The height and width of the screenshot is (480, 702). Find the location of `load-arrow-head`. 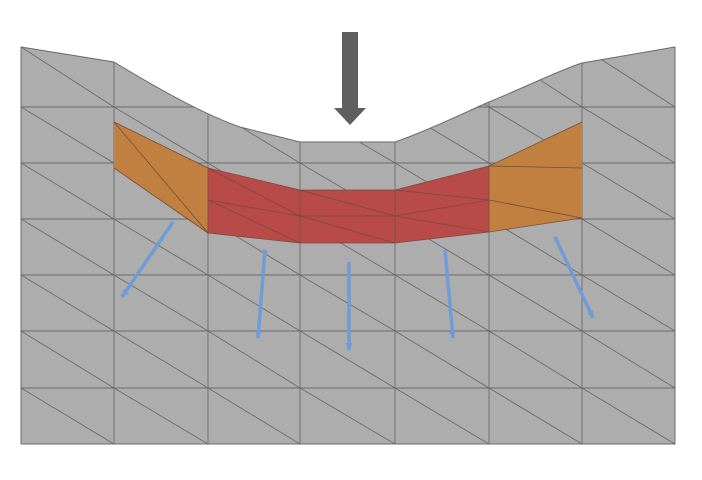

load-arrow-head is located at coordinates (350, 116).